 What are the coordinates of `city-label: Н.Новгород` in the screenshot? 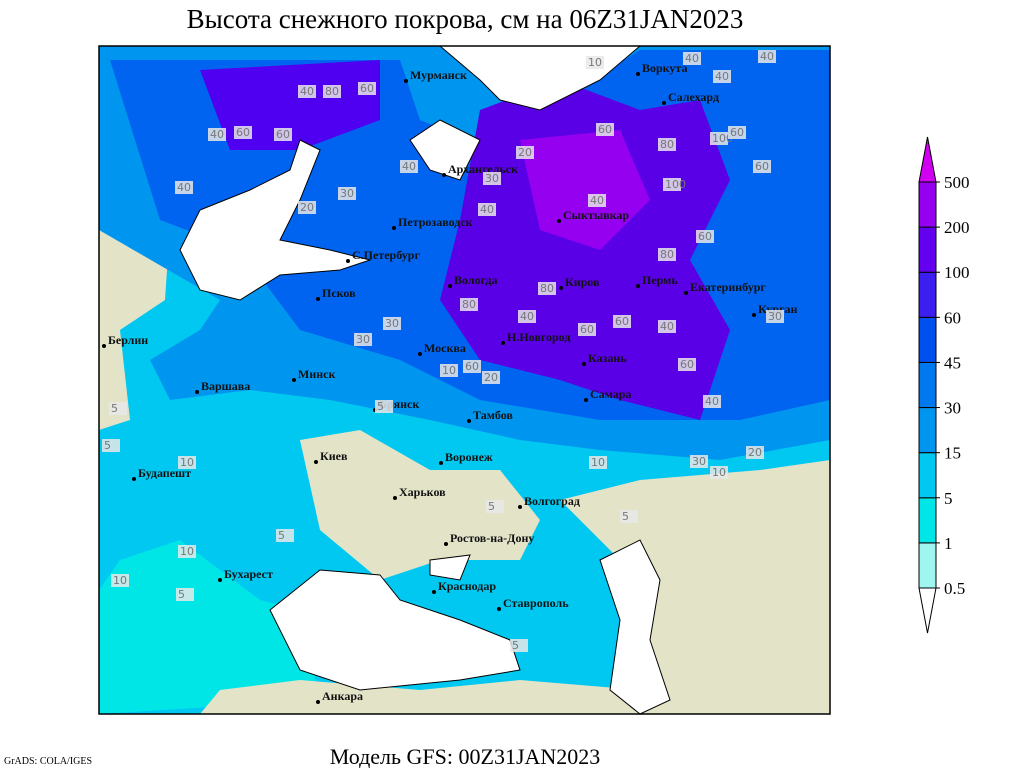 It's located at (538, 337).